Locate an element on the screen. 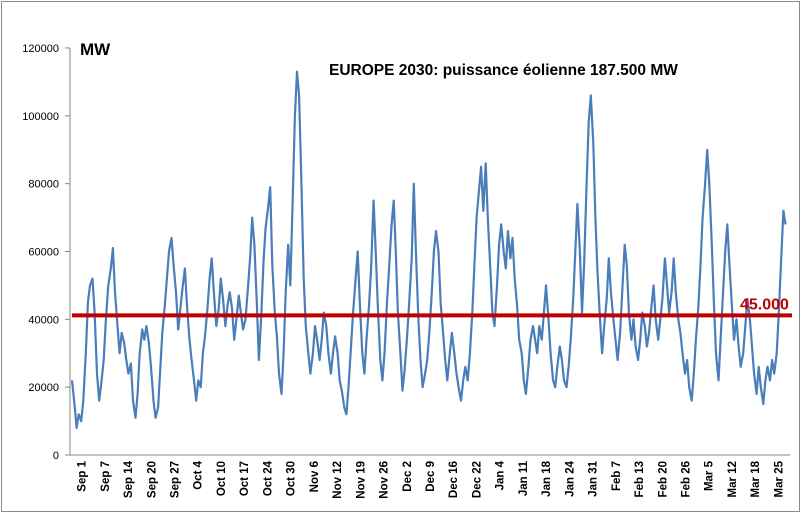 The width and height of the screenshot is (803, 515). reference-line-label: 45.000 is located at coordinates (764, 304).